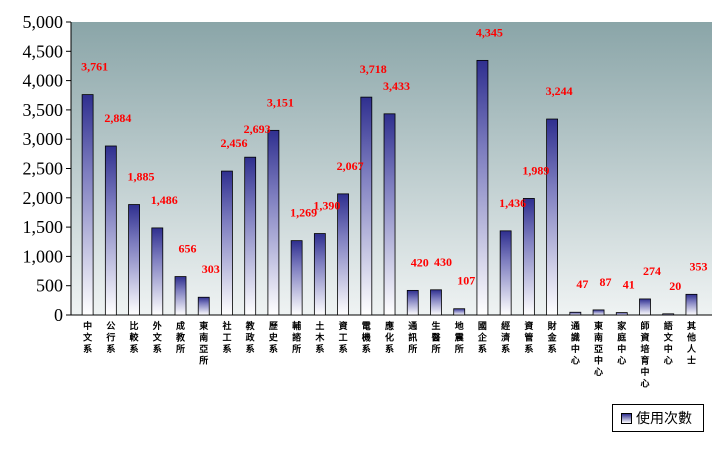 This screenshot has height=459, width=719. Describe the element at coordinates (582, 284) in the screenshot. I see `data-label: 47` at that location.